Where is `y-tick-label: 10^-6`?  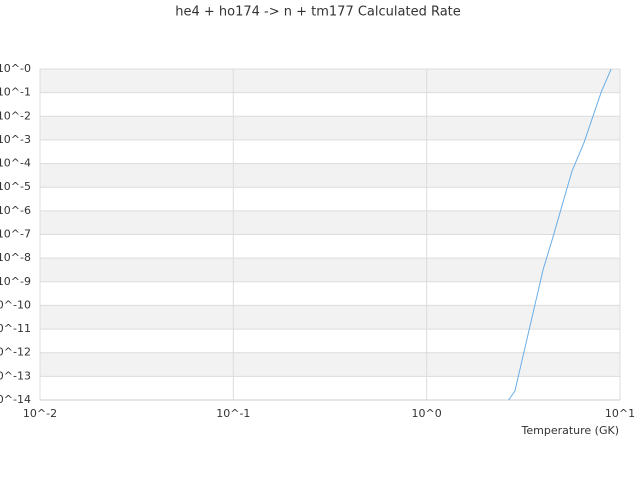 y-tick-label: 10^-6 is located at coordinates (15, 210).